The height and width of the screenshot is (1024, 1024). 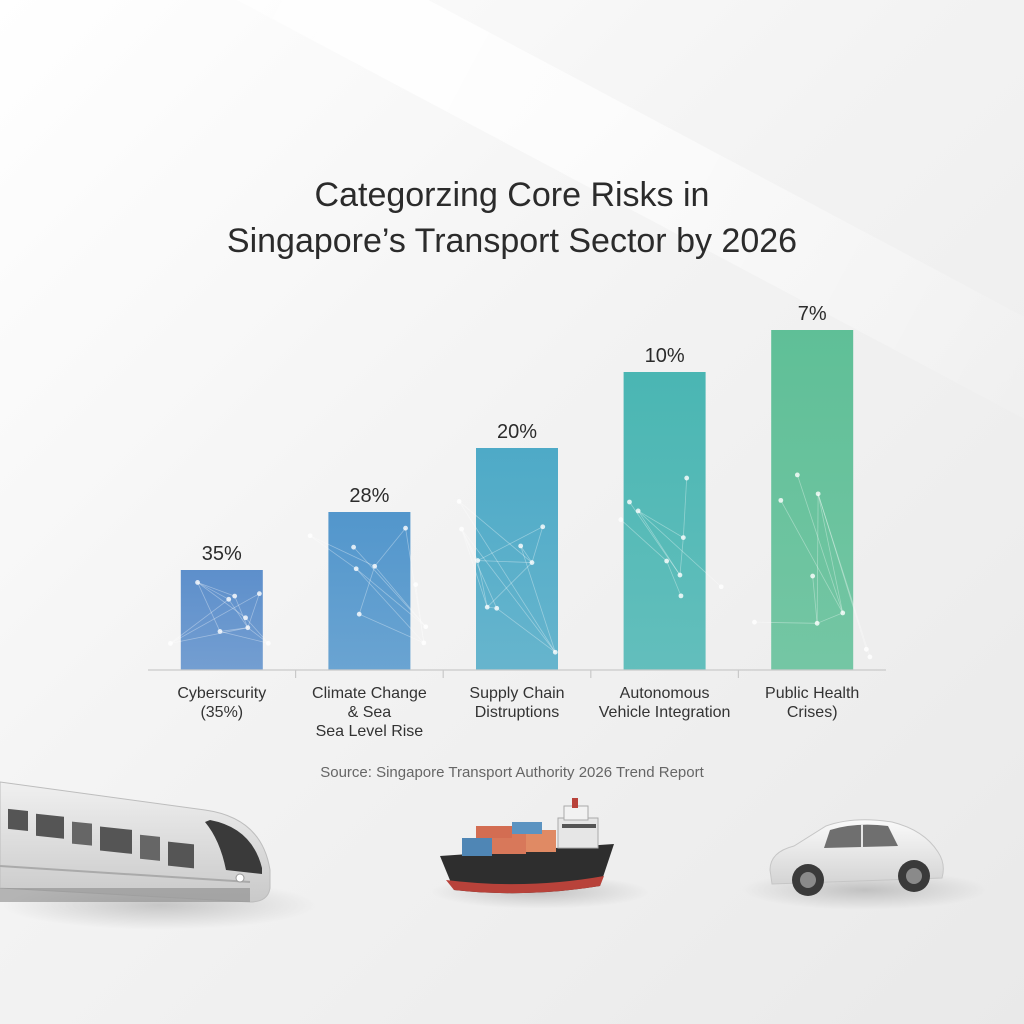 What do you see at coordinates (369, 496) in the screenshot?
I see `bar-value-label: 28%` at bounding box center [369, 496].